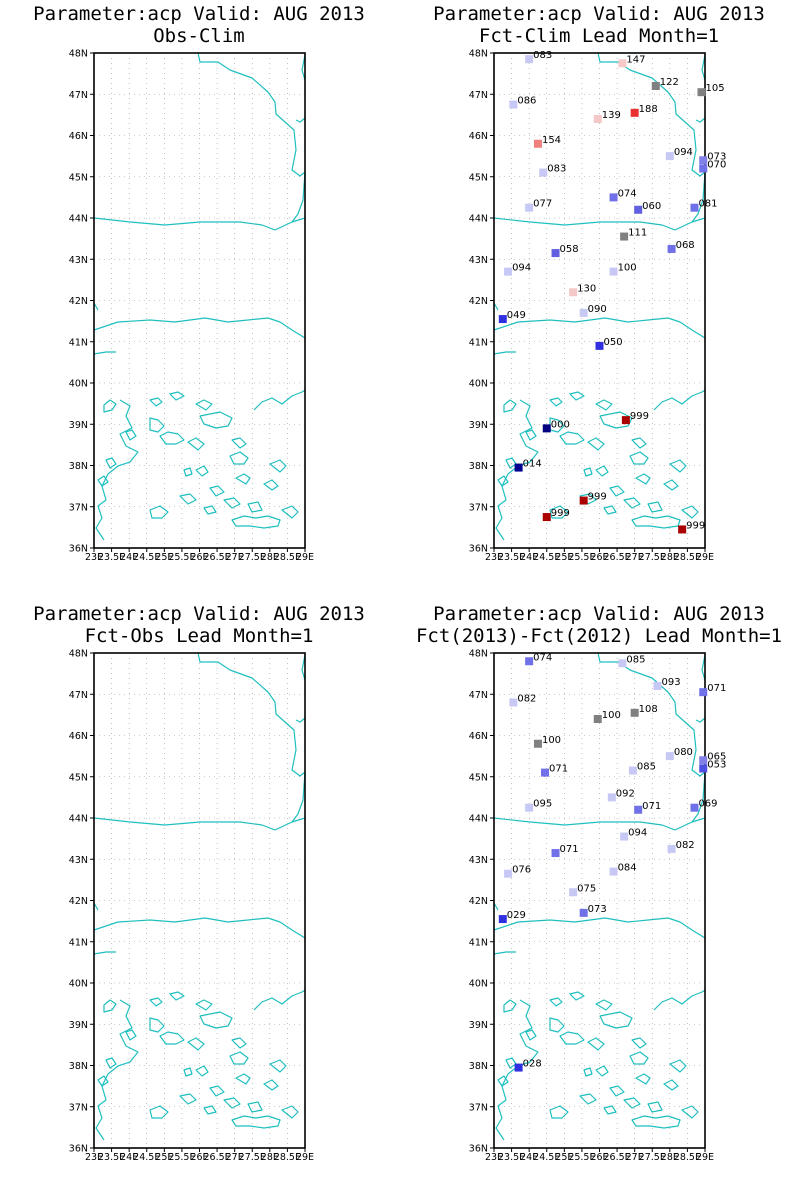 The image size is (800, 1200). I want to click on lat-tick-label: 42N, so click(478, 901).